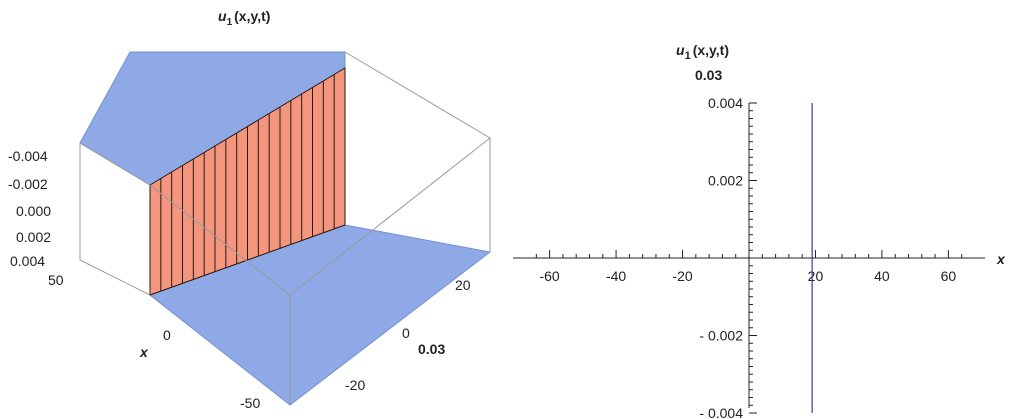 Image resolution: width=1014 pixels, height=419 pixels. I want to click on x-tick-label: -40, so click(616, 276).